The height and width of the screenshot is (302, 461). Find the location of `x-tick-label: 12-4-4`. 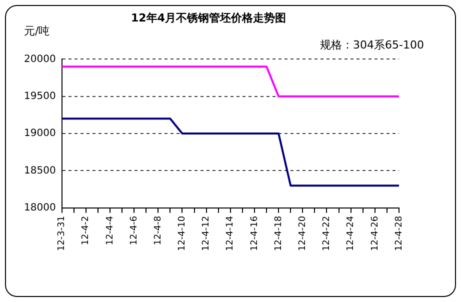

x-tick-label: 12-4-4 is located at coordinates (110, 231).